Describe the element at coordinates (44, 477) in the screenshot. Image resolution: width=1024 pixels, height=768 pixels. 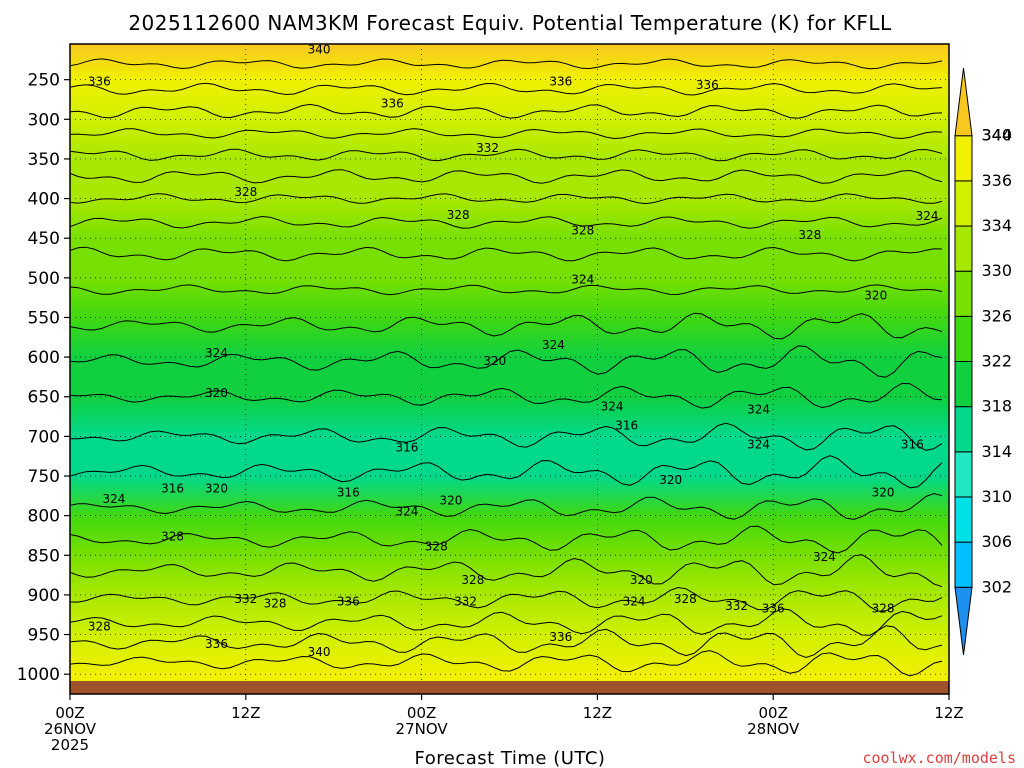
I see `y-tick-label: 750` at that location.